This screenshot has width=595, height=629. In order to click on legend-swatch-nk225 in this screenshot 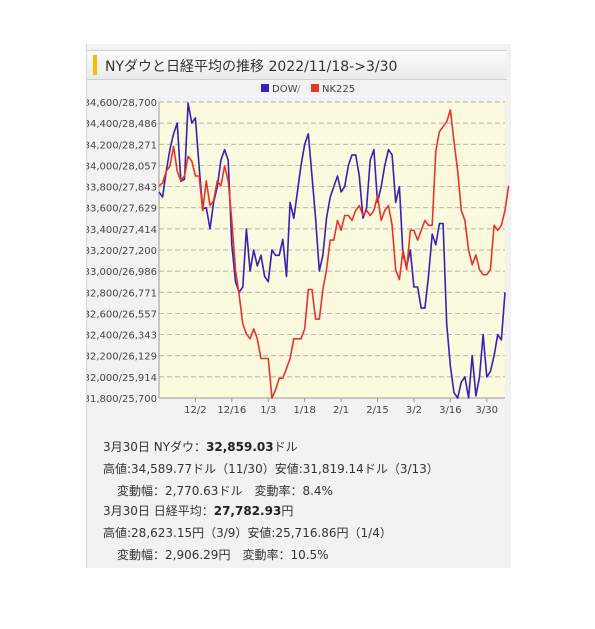, I will do `click(315, 88)`.